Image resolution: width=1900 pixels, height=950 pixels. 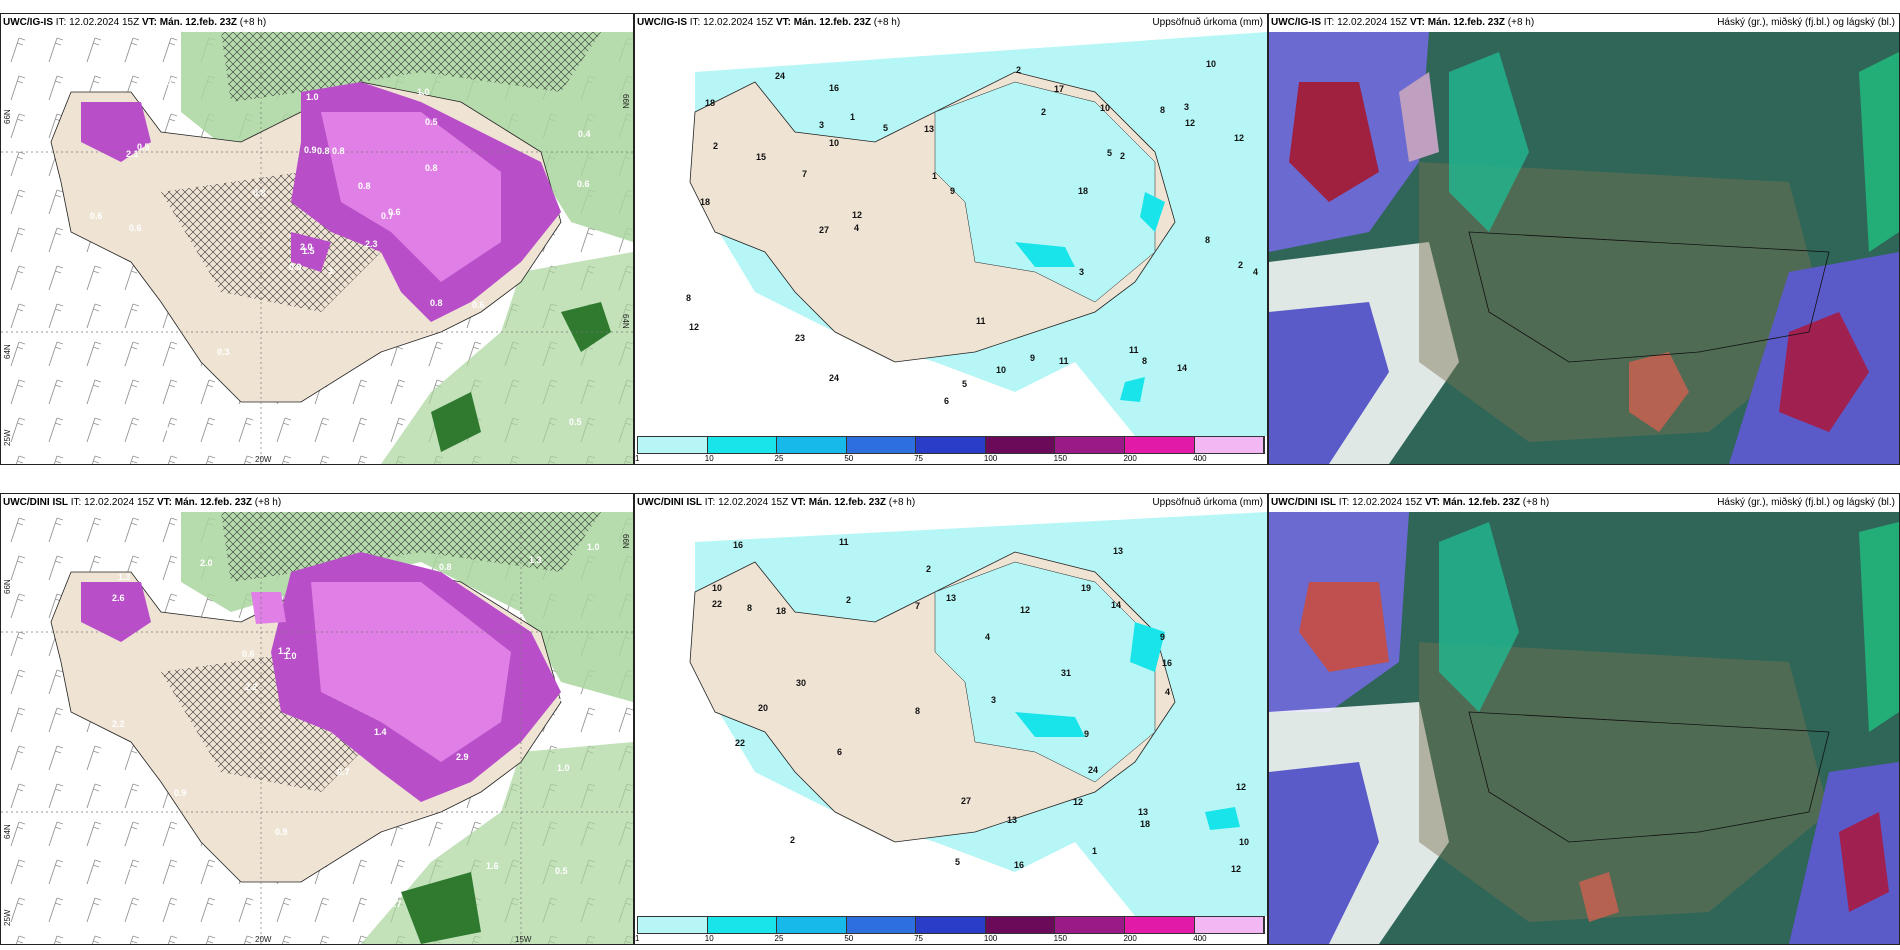 What do you see at coordinates (135, 871) in the screenshot?
I see `map-value-label: 1.4` at bounding box center [135, 871].